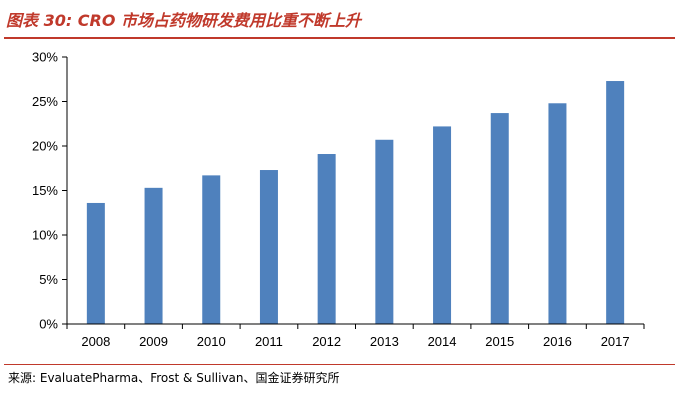 The height and width of the screenshot is (400, 679). Describe the element at coordinates (45, 190) in the screenshot. I see `y-tick-label: 15%` at that location.